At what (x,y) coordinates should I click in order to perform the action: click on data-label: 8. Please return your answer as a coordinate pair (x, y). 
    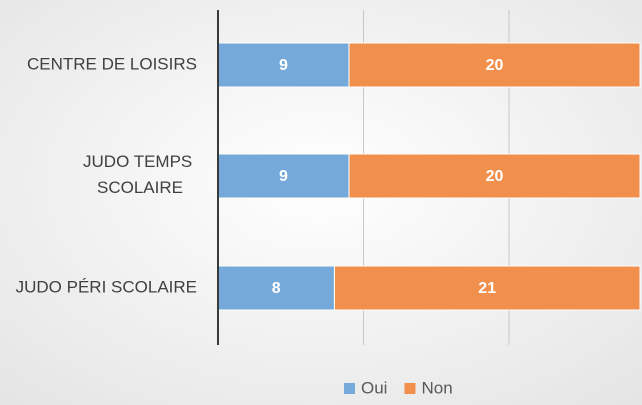
    Looking at the image, I should click on (276, 288).